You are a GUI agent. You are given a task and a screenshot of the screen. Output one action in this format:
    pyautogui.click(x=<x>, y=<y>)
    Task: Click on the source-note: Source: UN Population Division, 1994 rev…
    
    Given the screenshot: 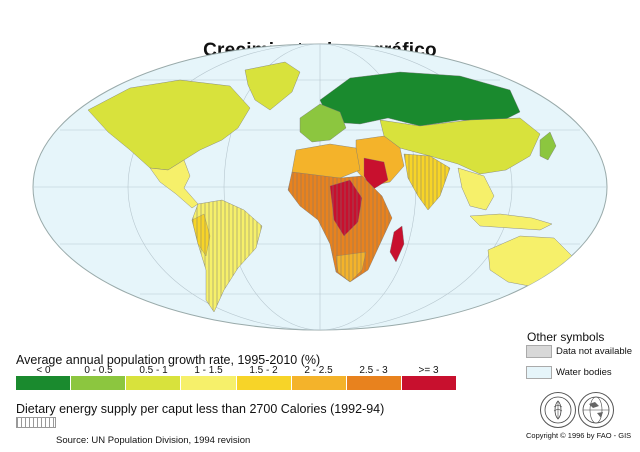 What is the action you would take?
    pyautogui.click(x=153, y=440)
    